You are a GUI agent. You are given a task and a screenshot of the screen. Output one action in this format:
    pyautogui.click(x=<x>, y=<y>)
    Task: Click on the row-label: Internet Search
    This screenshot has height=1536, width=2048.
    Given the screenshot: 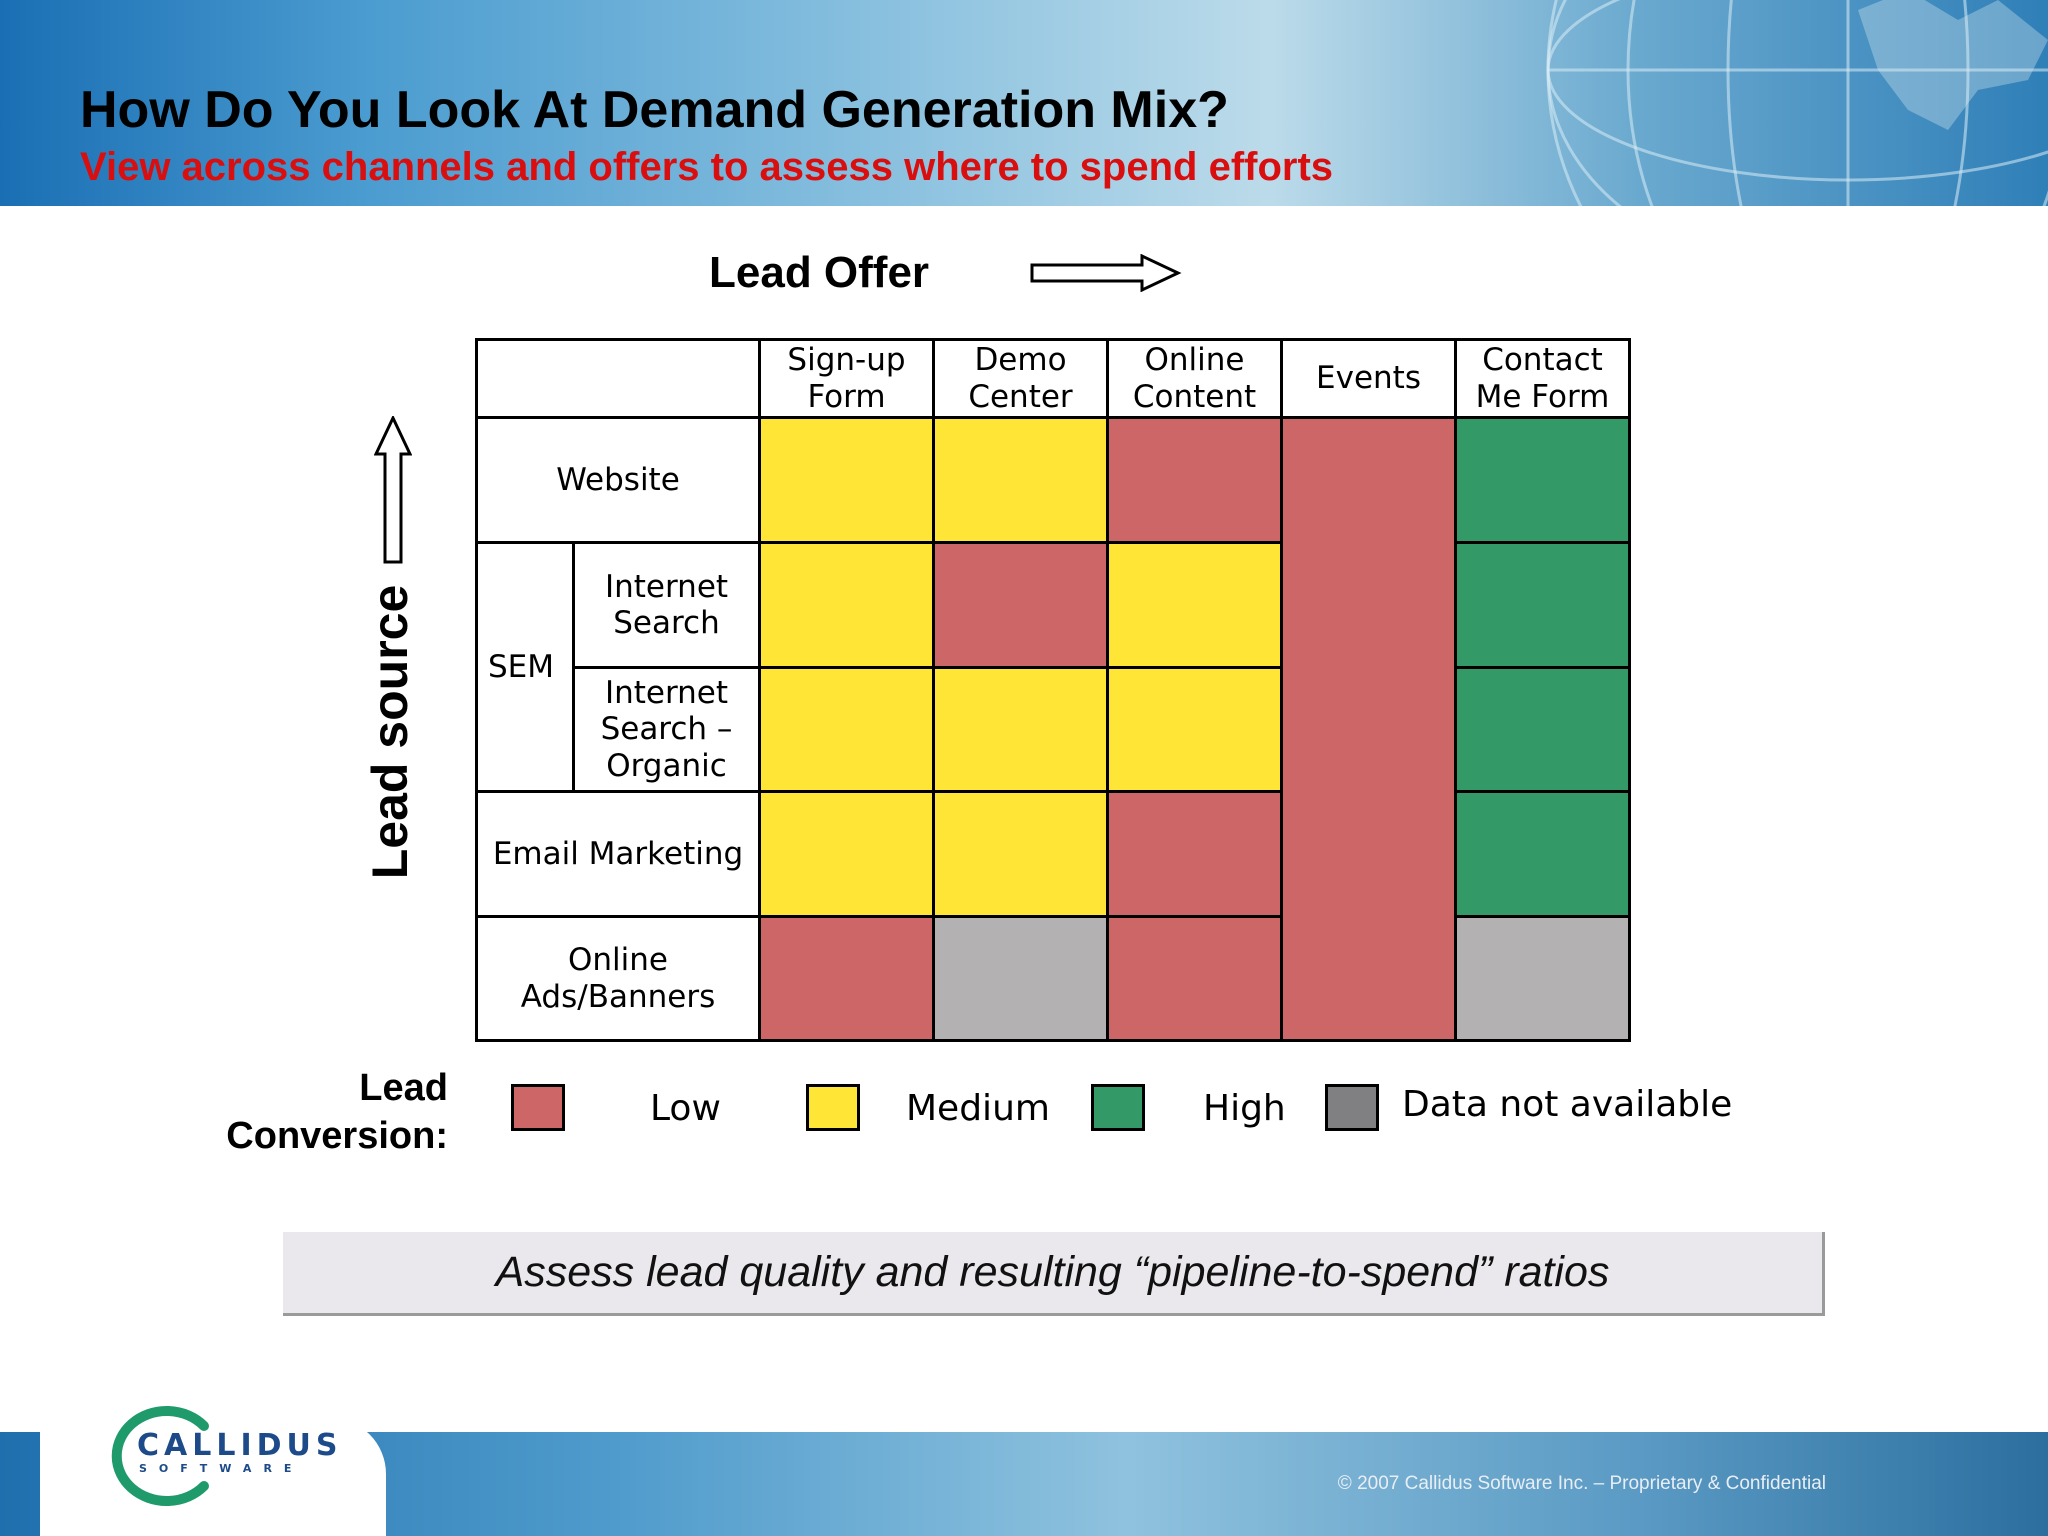 What is the action you would take?
    pyautogui.click(x=666, y=605)
    